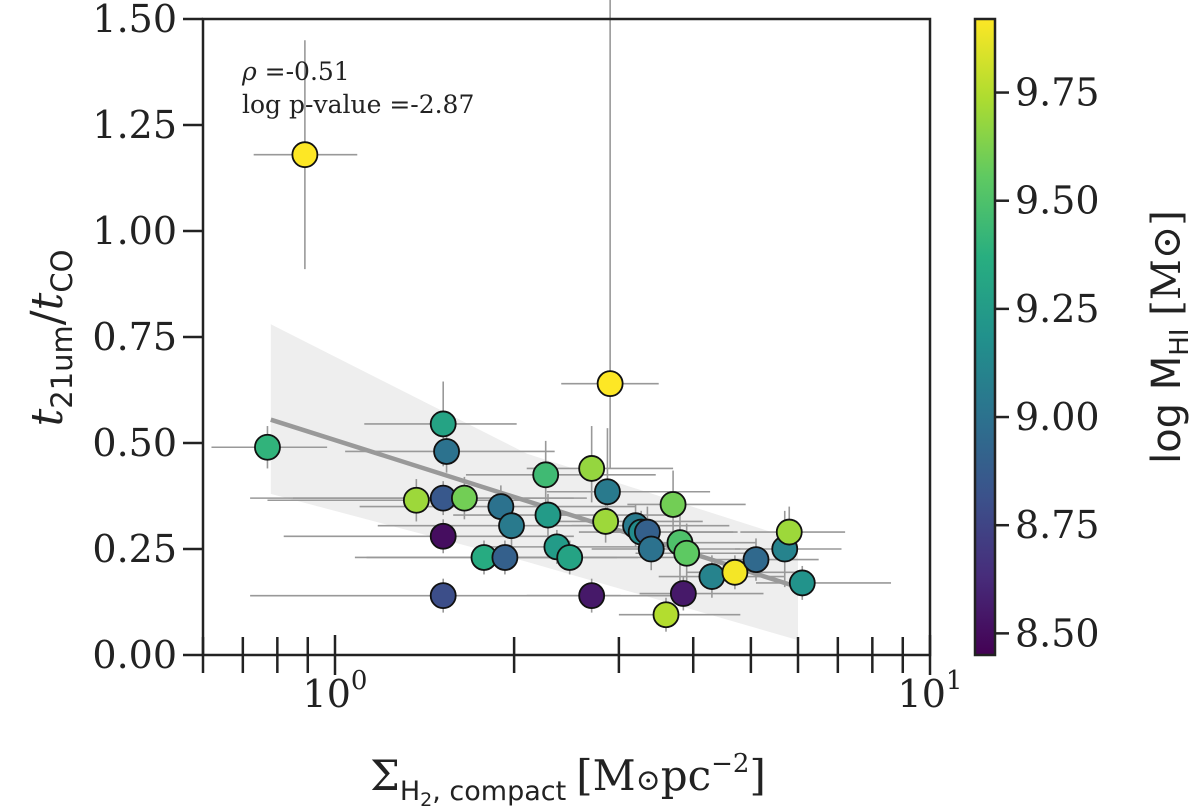 This screenshot has height=809, width=1200. I want to click on x-tick-label: 10¹, so click(930, 691).